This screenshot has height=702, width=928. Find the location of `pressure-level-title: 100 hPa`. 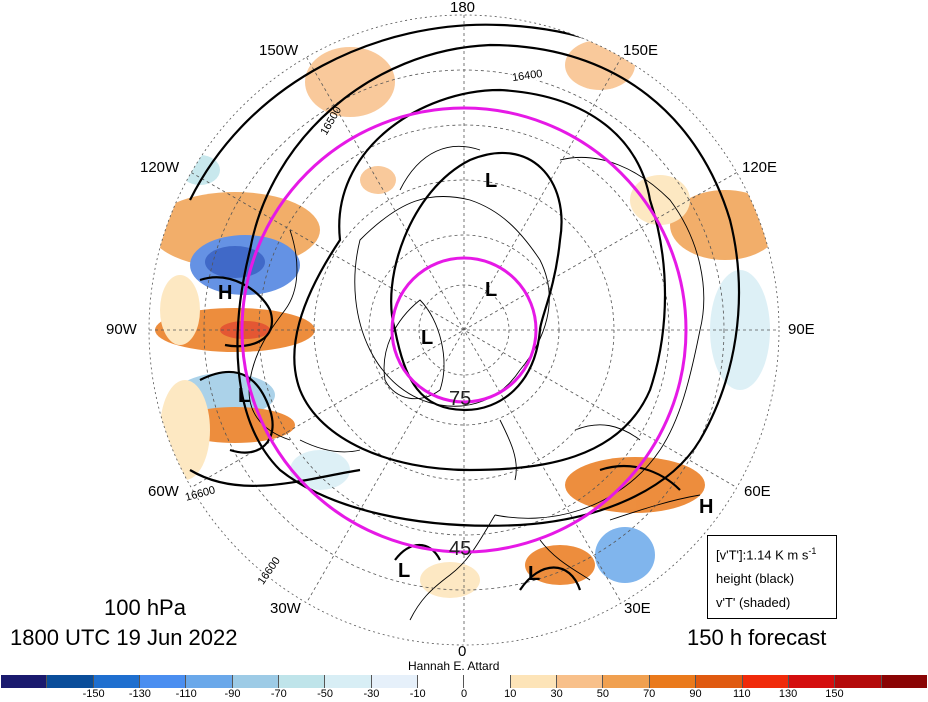

pressure-level-title: 100 hPa is located at coordinates (145, 607).